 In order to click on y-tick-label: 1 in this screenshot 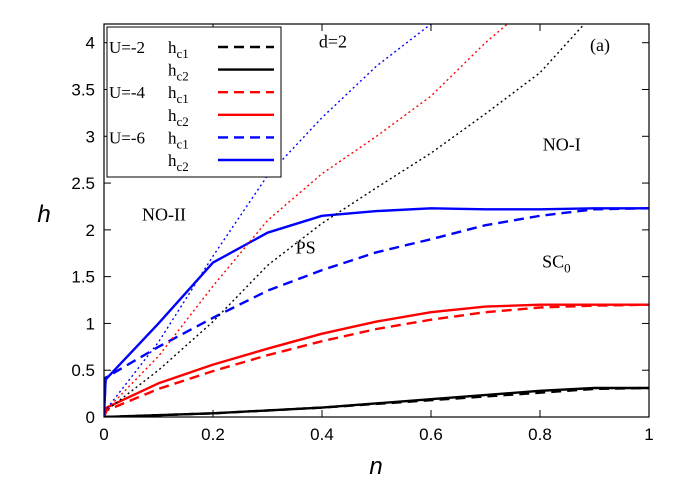, I will do `click(90, 323)`.